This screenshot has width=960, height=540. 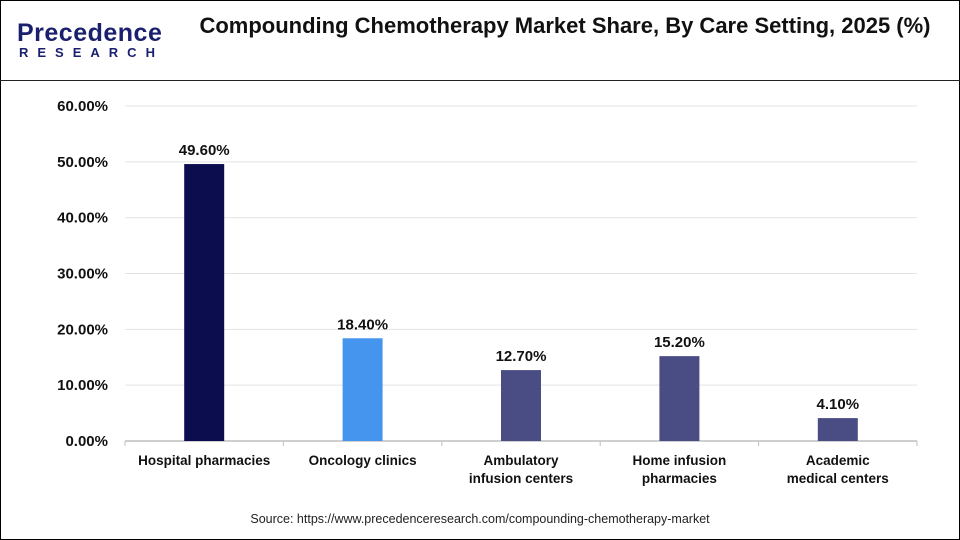 What do you see at coordinates (82, 274) in the screenshot?
I see `y-tick-label: 30.00%` at bounding box center [82, 274].